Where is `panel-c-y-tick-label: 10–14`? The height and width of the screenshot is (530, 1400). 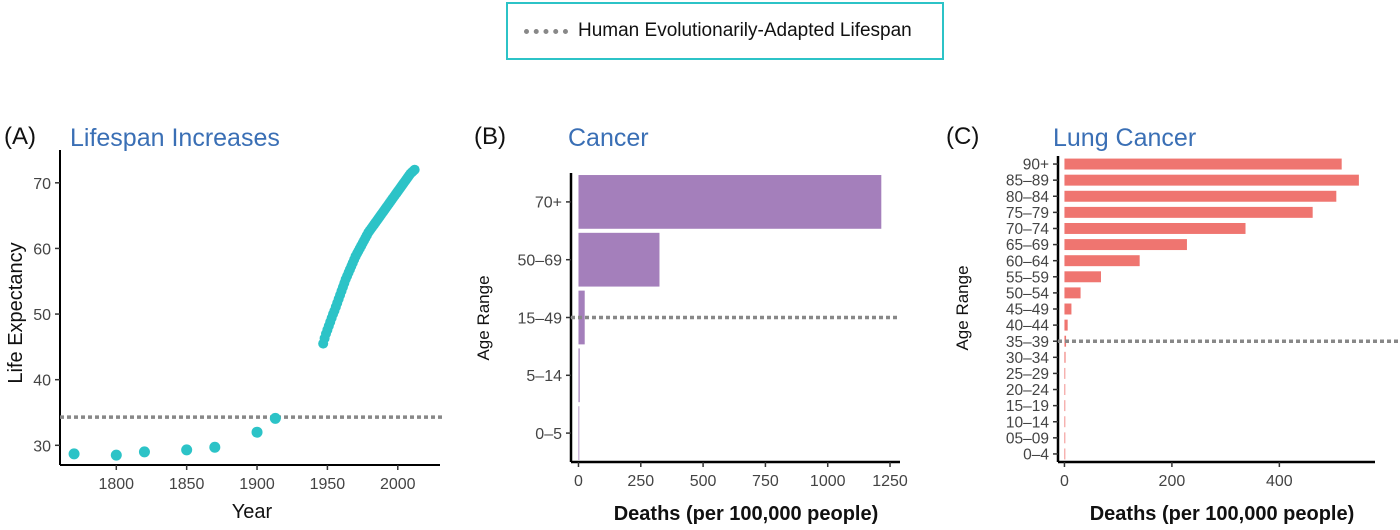 panel-c-y-tick-label: 10–14 is located at coordinates (1027, 422).